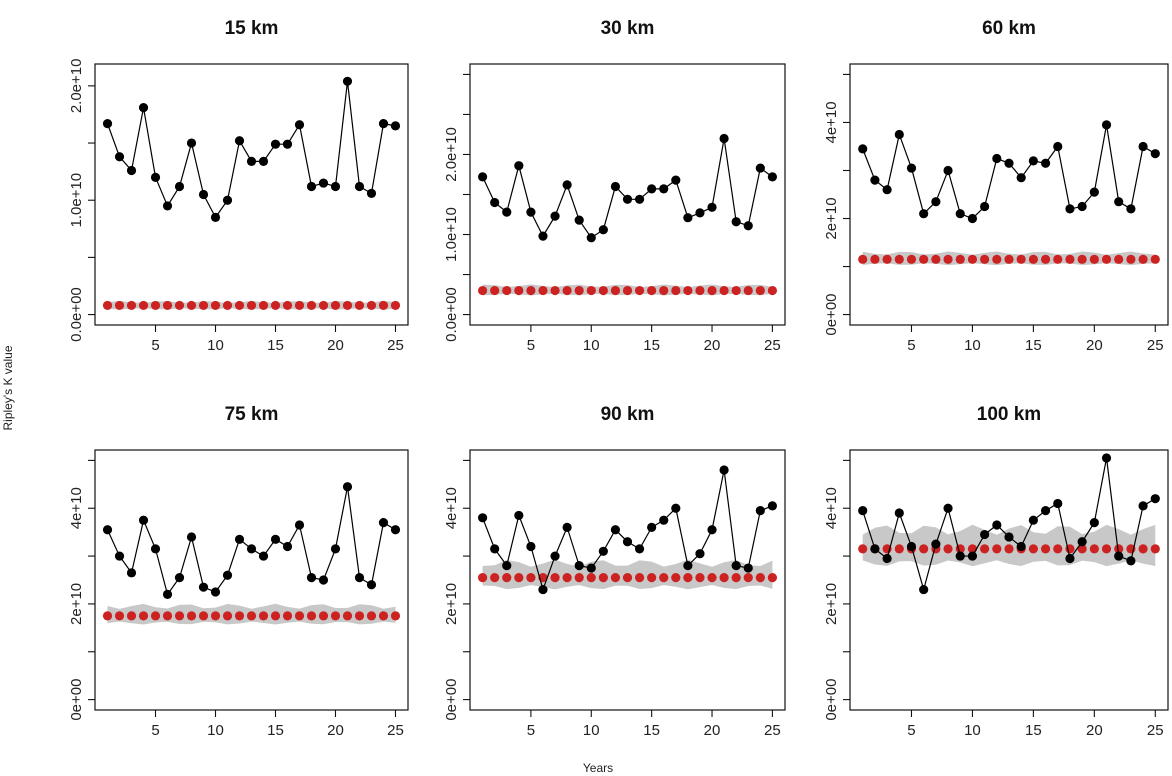 The width and height of the screenshot is (1172, 776). Describe the element at coordinates (76, 508) in the screenshot. I see `y-tick-label: 4e+10` at that location.